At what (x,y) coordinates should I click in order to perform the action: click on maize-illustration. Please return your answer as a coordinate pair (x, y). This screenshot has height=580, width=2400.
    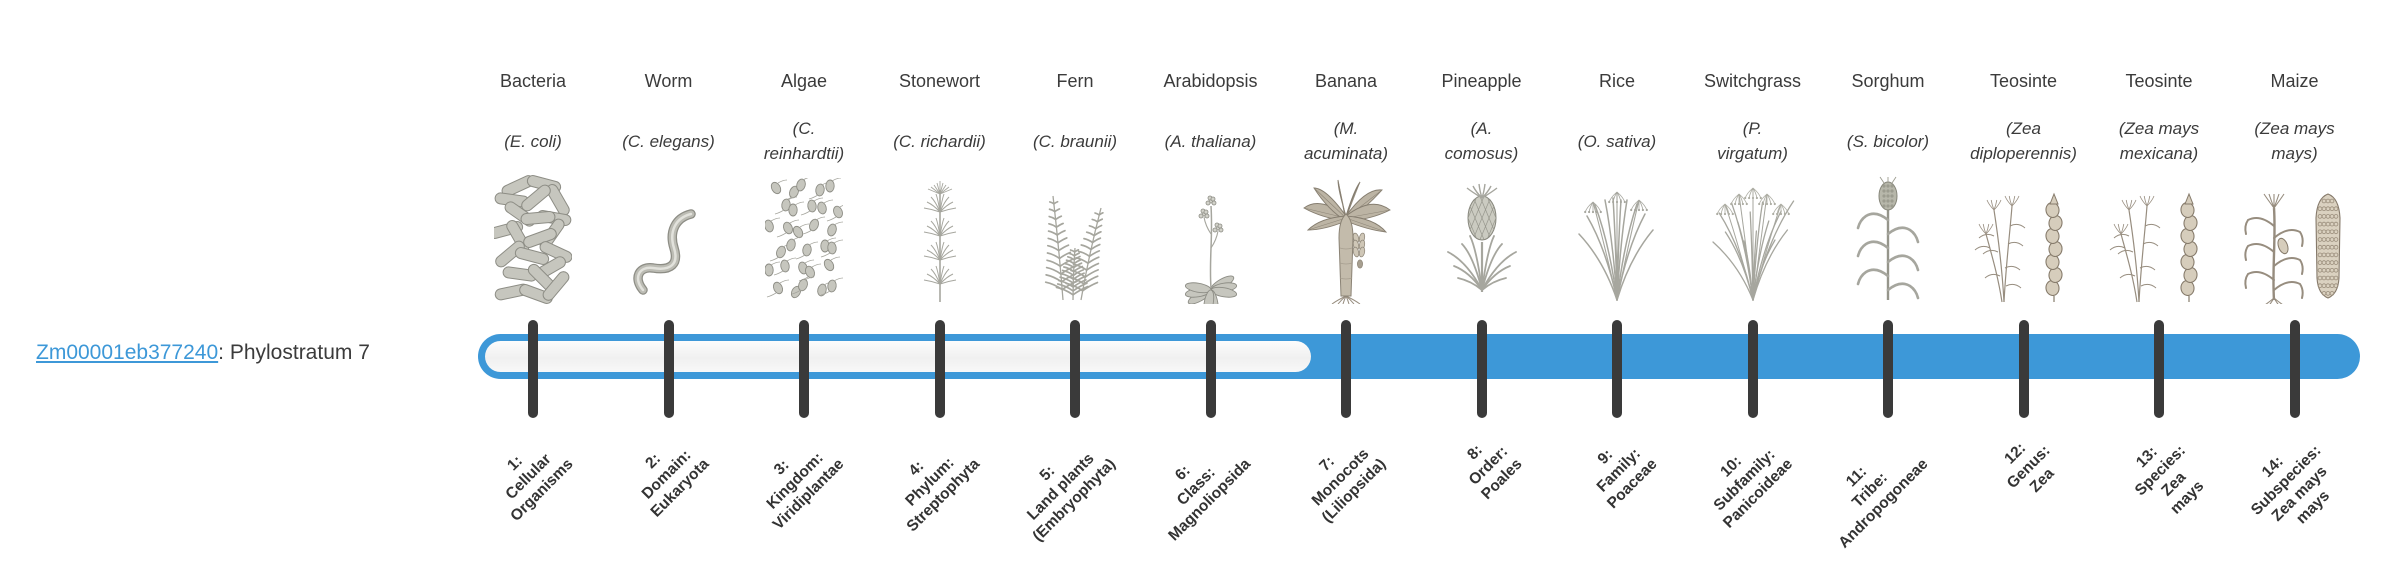
    Looking at the image, I should click on (2292, 248).